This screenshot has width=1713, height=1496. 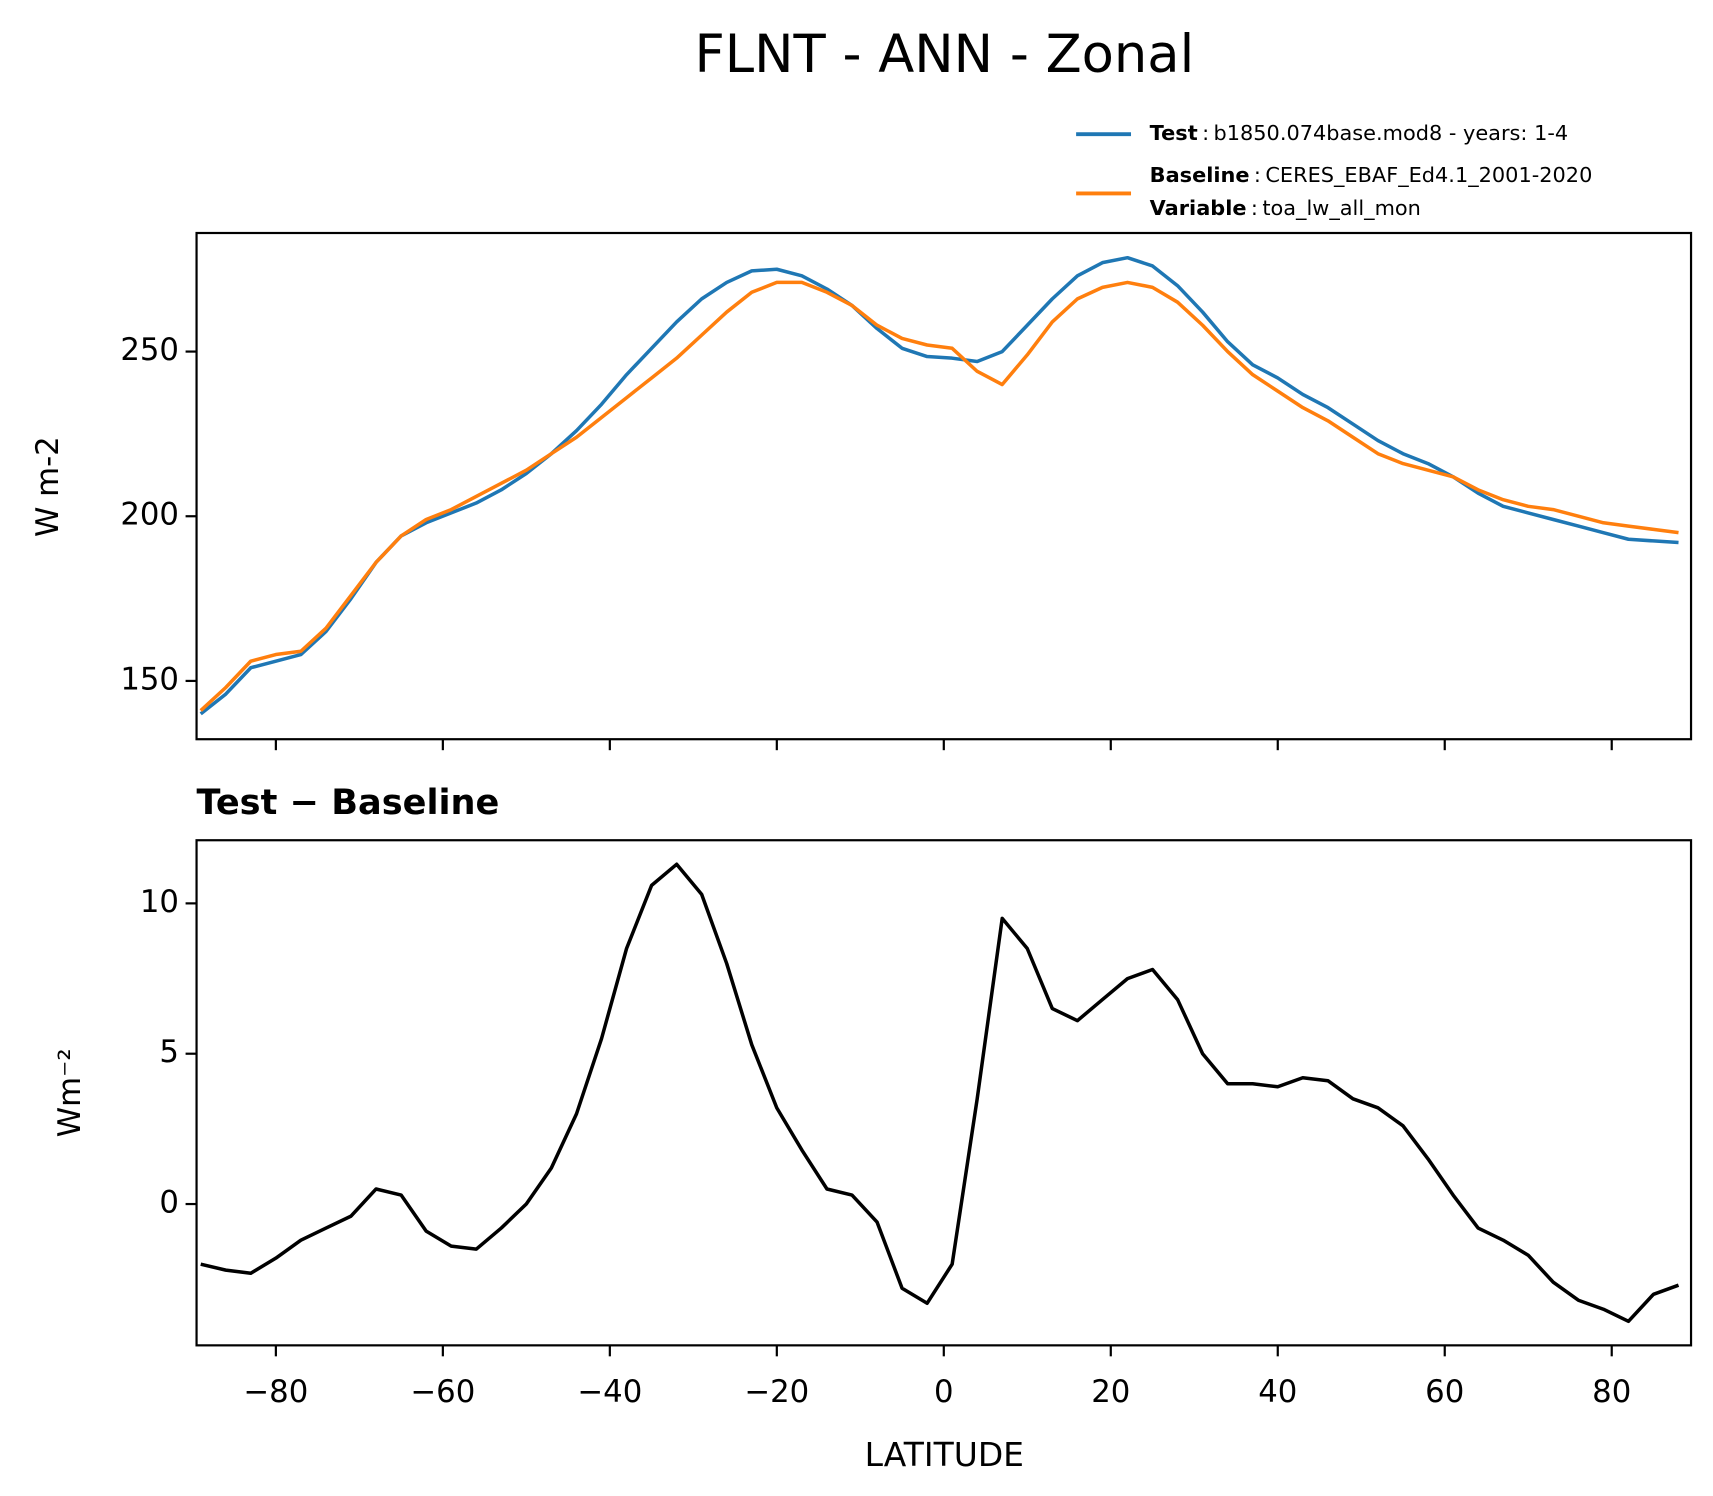 What do you see at coordinates (776, 1392) in the screenshot?
I see `x-tick-label: −20` at bounding box center [776, 1392].